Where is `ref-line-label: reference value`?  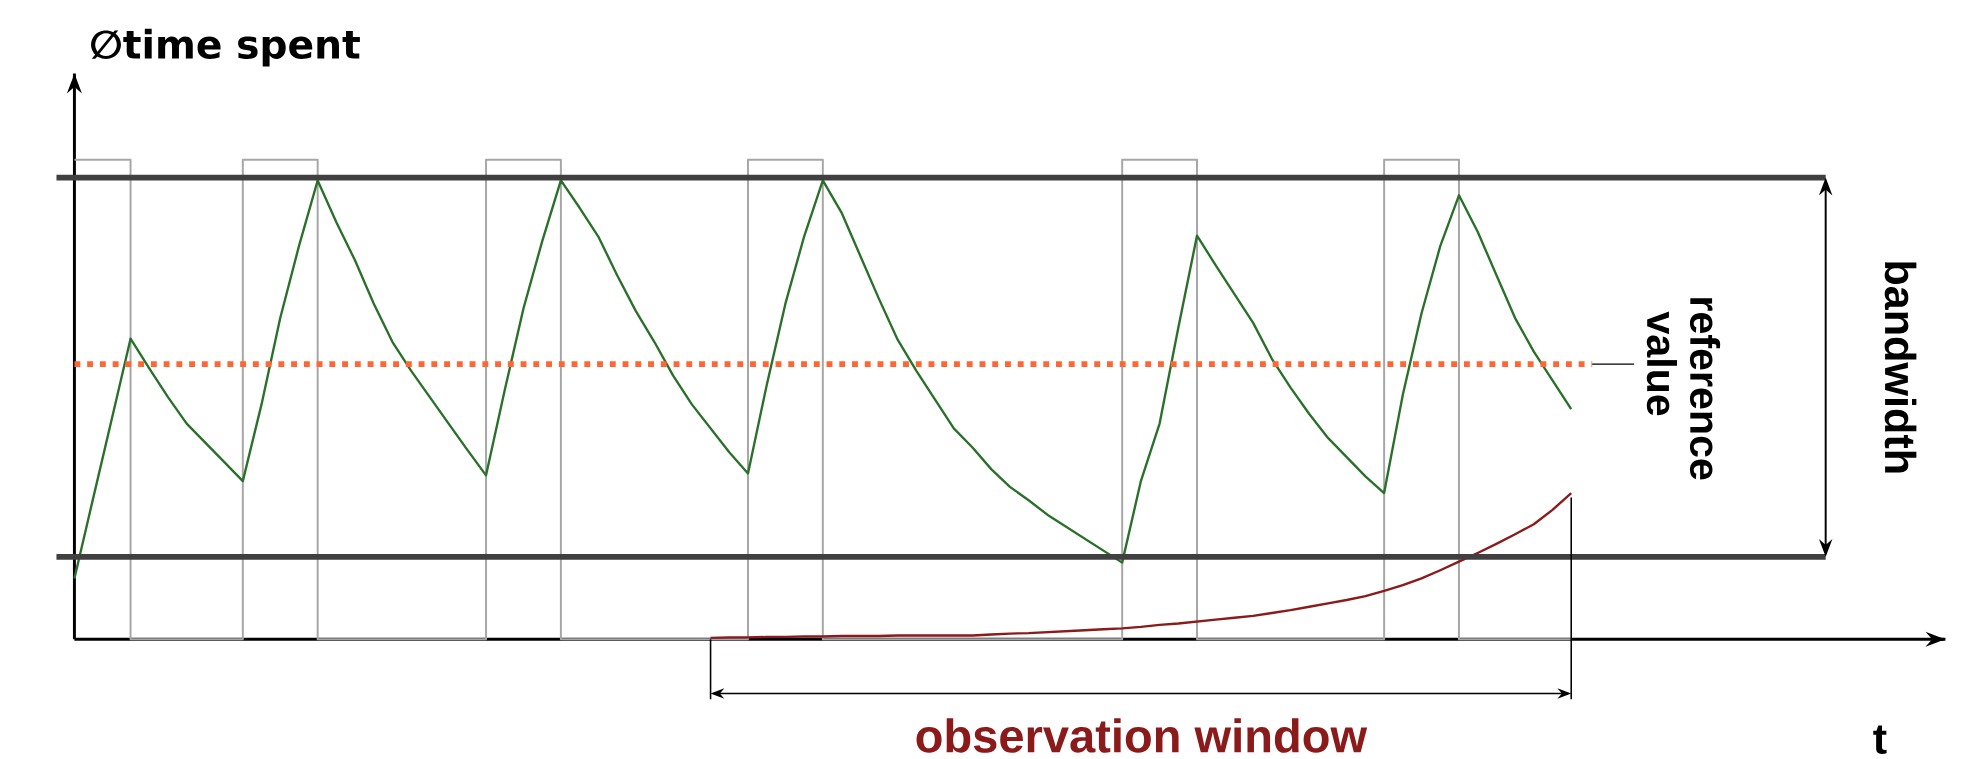 ref-line-label: reference value is located at coordinates (1683, 389).